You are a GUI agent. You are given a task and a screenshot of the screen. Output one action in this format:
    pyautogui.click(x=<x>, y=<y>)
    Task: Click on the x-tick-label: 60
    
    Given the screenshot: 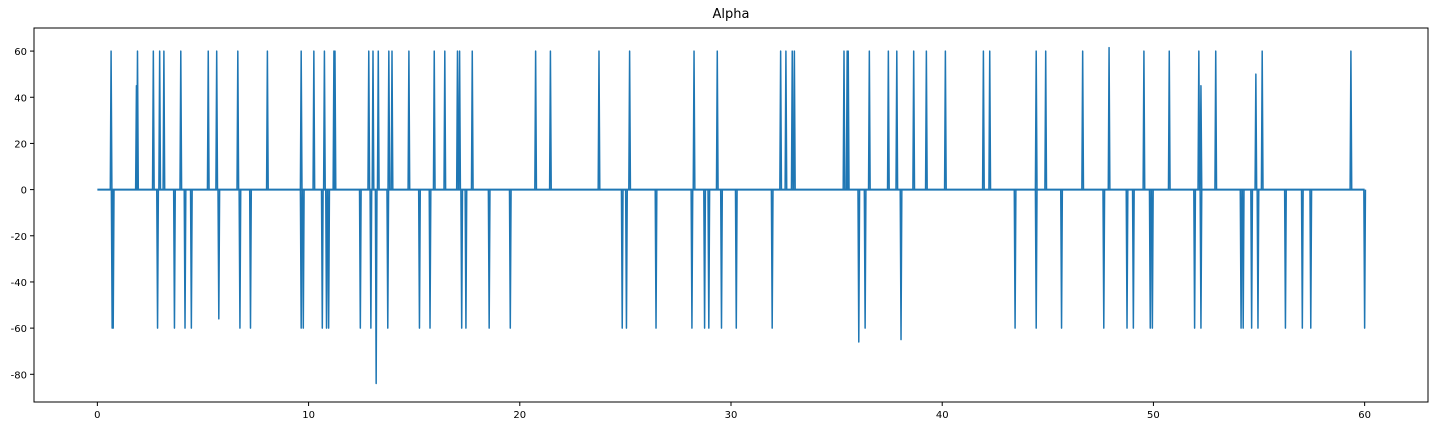 What is the action you would take?
    pyautogui.click(x=1364, y=415)
    